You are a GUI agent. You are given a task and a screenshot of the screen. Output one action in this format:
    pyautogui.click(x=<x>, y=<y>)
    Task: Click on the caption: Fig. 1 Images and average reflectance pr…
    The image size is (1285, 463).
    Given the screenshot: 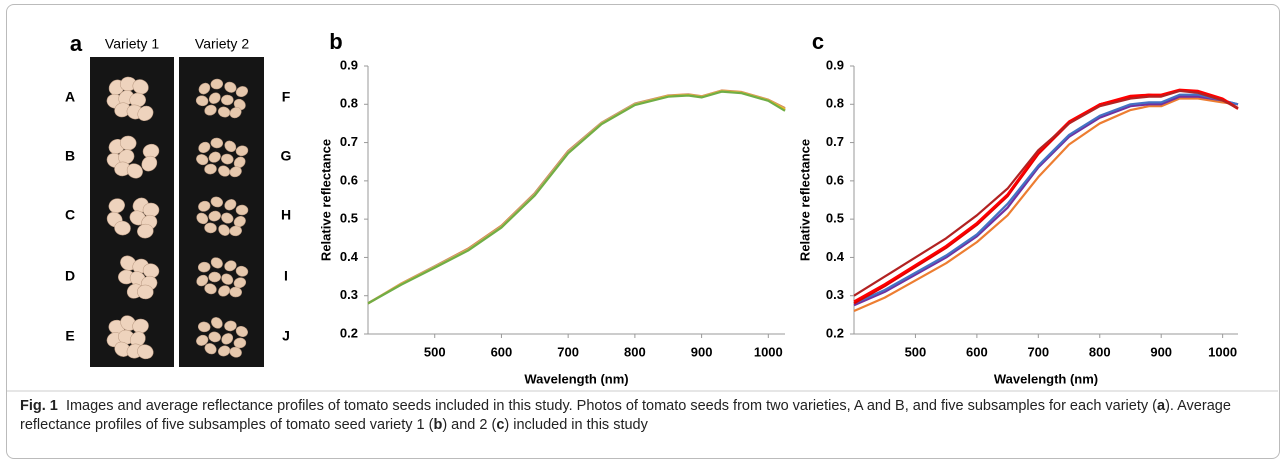 What is the action you would take?
    pyautogui.click(x=645, y=415)
    